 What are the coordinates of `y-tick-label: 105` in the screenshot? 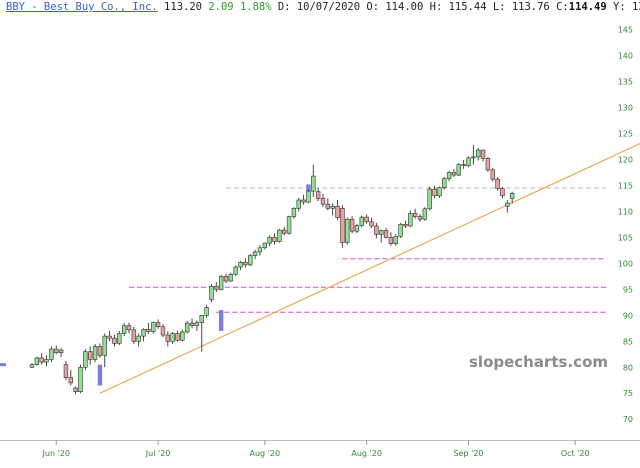 It's located at (625, 237).